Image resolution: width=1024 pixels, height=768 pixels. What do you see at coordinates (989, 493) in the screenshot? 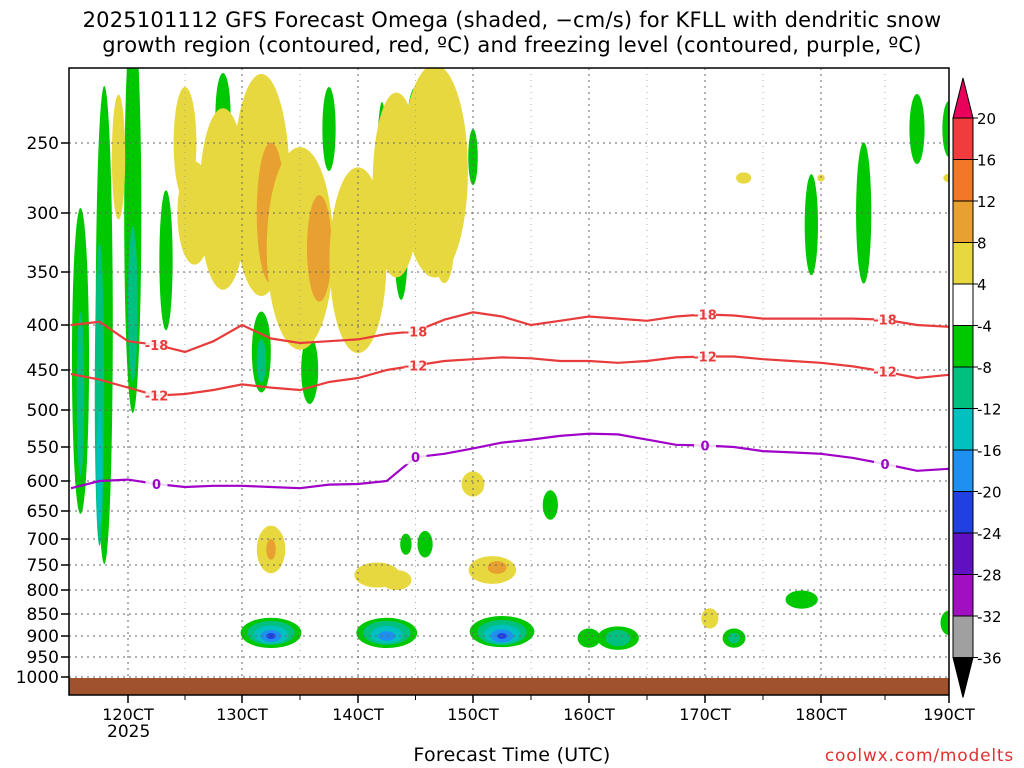
I see `colorbar-label: -20` at bounding box center [989, 493].